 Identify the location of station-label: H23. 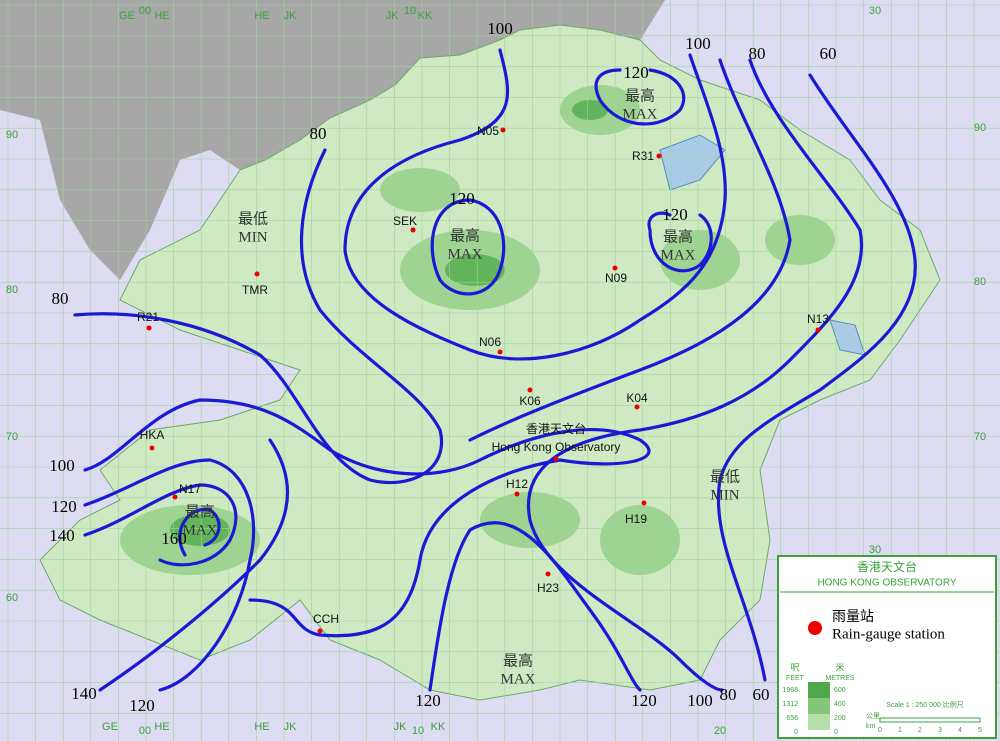
(548, 588).